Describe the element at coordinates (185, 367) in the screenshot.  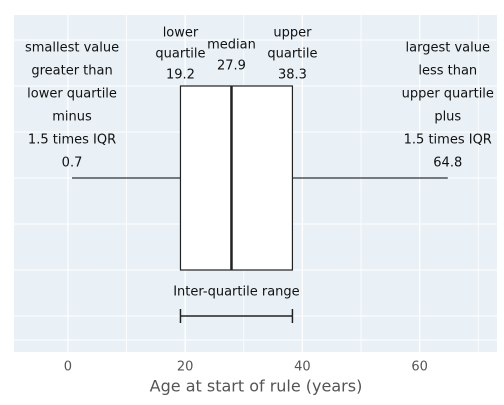
I see `x-tick-label: 20` at that location.